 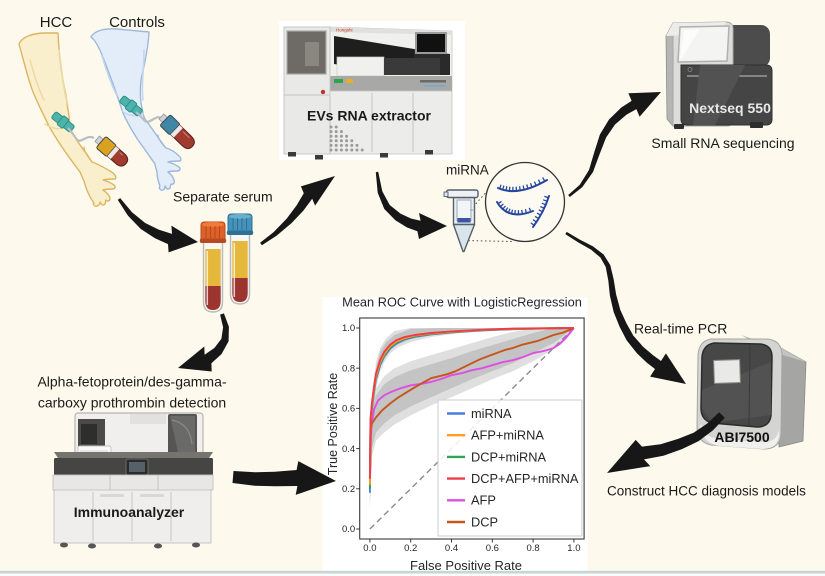 What do you see at coordinates (129, 512) in the screenshot?
I see `svg-text: Immunoanalyzer` at bounding box center [129, 512].